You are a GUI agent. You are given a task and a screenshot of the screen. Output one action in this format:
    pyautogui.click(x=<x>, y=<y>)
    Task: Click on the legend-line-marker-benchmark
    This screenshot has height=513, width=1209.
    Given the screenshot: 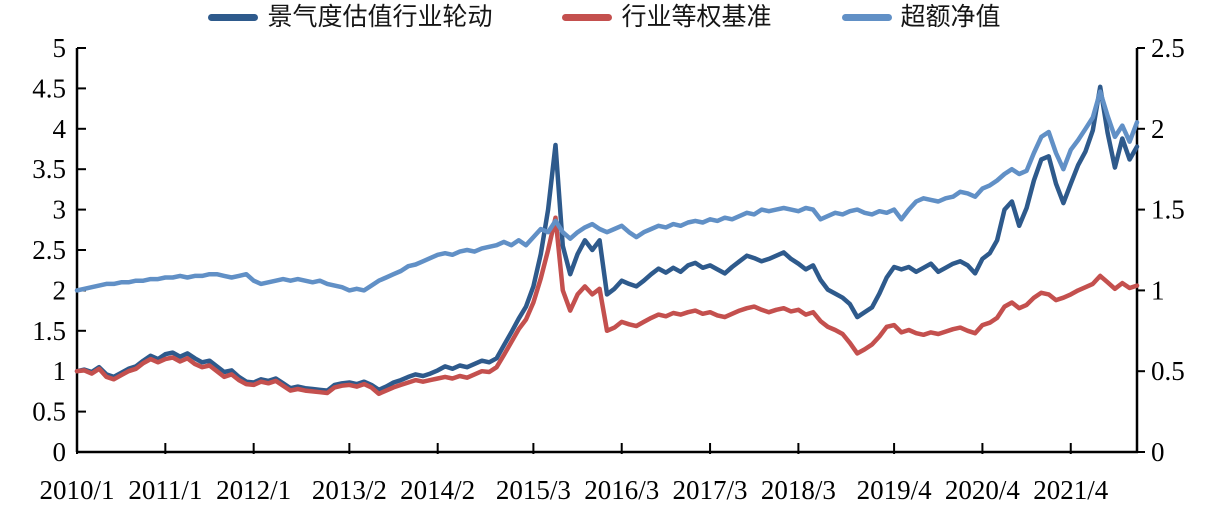 What is the action you would take?
    pyautogui.click(x=587, y=17)
    